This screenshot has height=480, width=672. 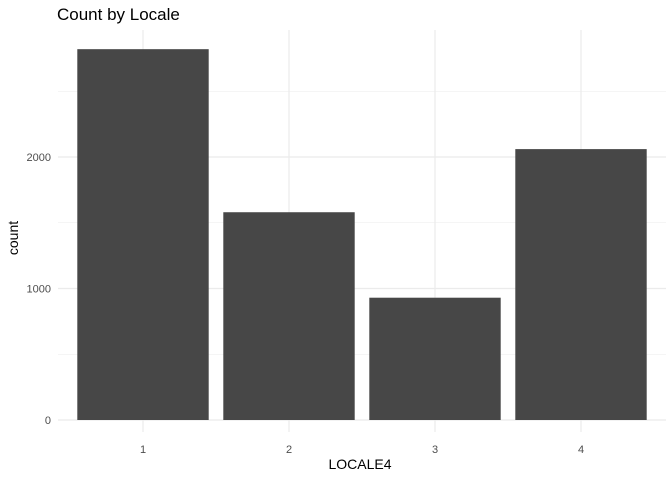 I want to click on y-axis-ticks: 0 1000 2000, so click(x=39, y=289).